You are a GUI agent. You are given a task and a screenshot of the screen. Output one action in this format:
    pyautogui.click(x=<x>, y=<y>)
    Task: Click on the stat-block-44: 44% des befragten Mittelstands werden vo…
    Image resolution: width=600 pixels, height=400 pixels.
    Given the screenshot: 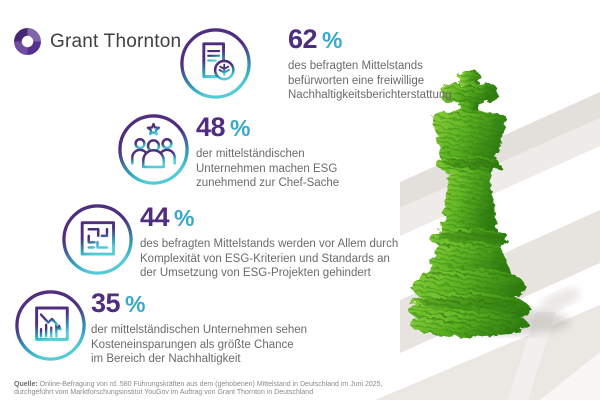 What is the action you would take?
    pyautogui.click(x=295, y=242)
    